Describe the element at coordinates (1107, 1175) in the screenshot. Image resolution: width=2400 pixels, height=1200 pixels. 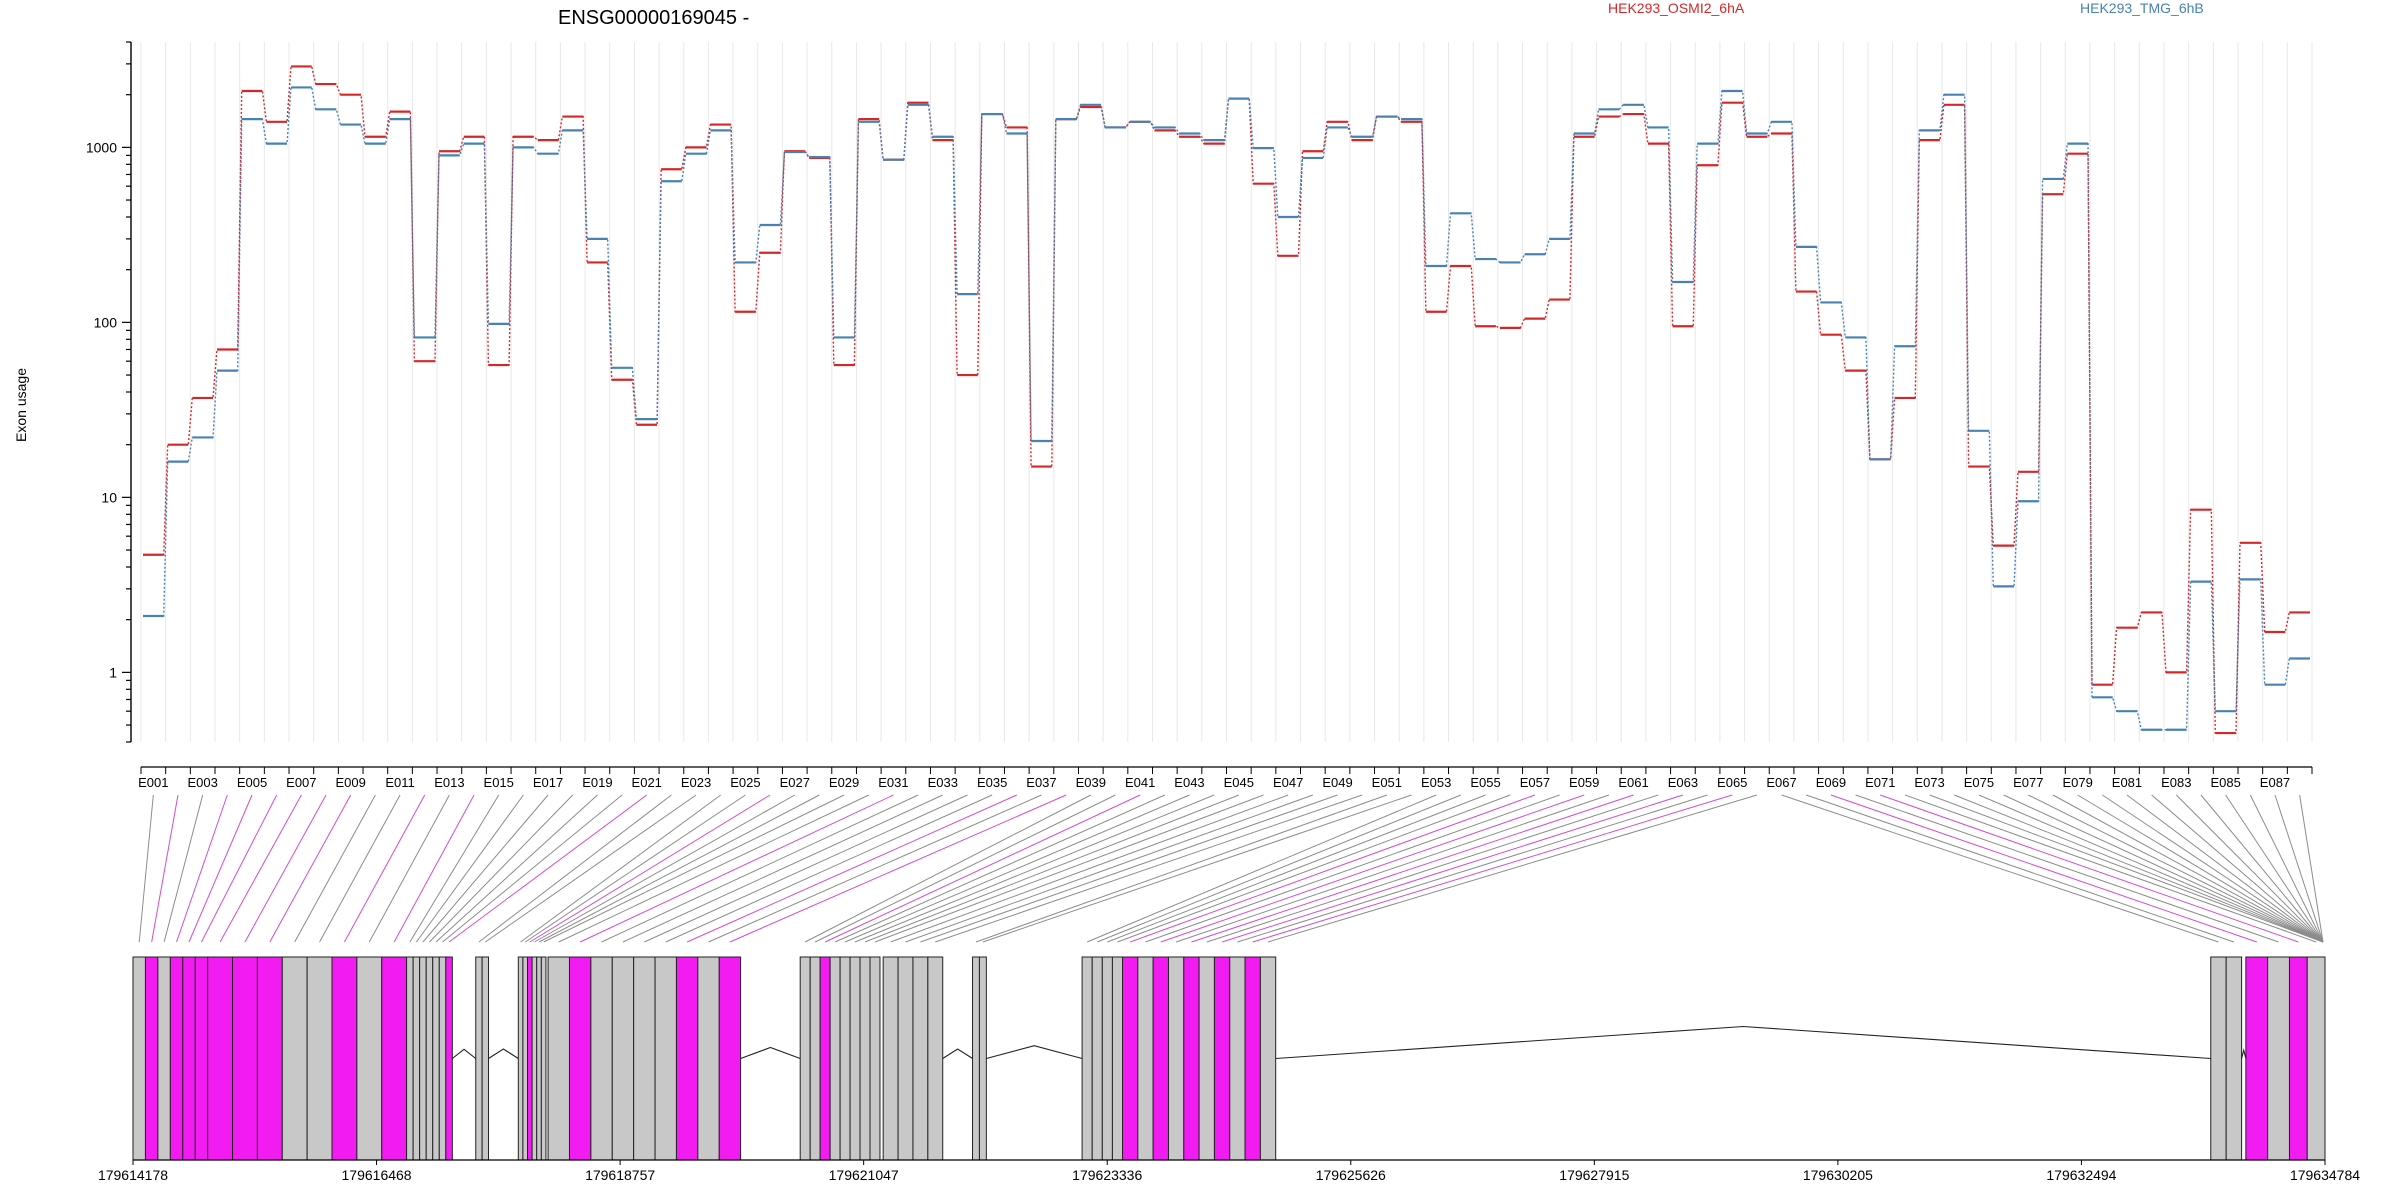
I see `genomic-tick-label: 179623336` at that location.